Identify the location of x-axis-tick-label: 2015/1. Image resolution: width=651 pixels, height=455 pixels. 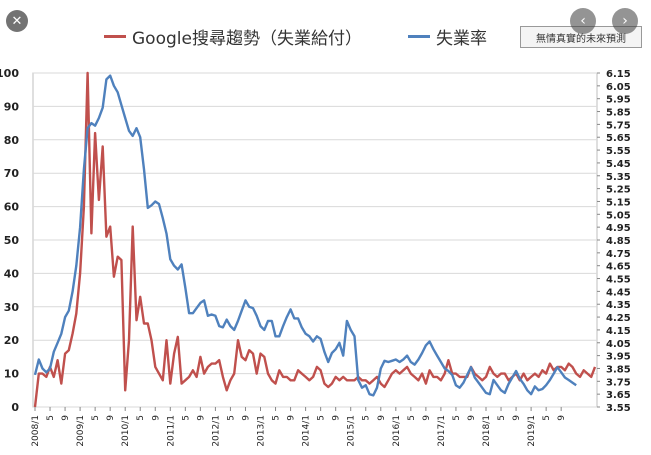
(352, 431).